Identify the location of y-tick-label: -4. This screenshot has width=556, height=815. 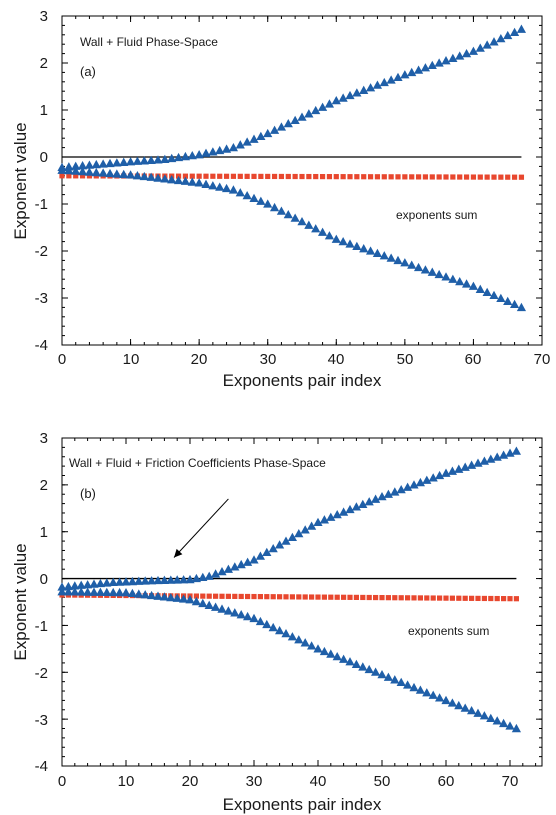
(41, 345).